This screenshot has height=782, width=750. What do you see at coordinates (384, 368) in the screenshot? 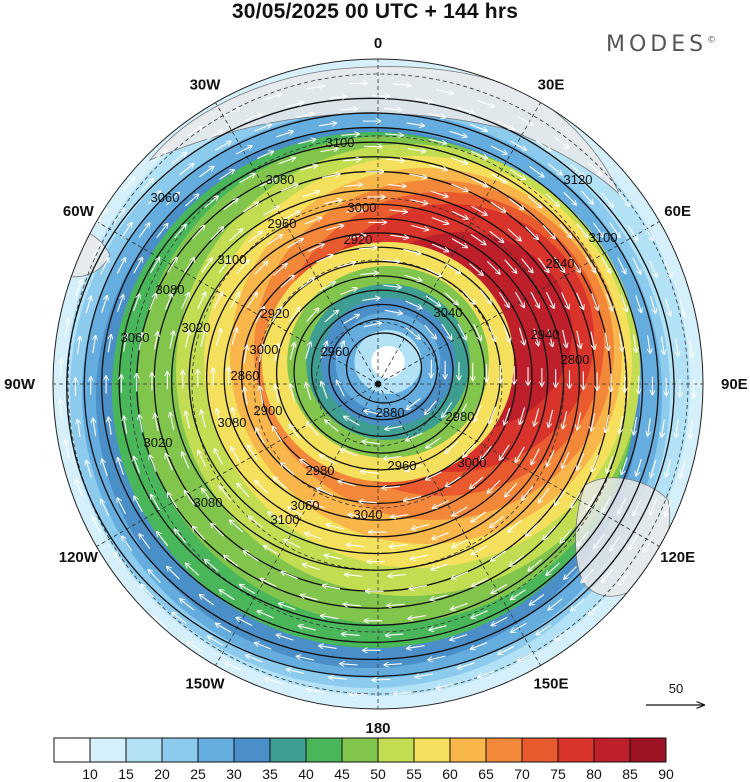
I see `height-contour` at bounding box center [384, 368].